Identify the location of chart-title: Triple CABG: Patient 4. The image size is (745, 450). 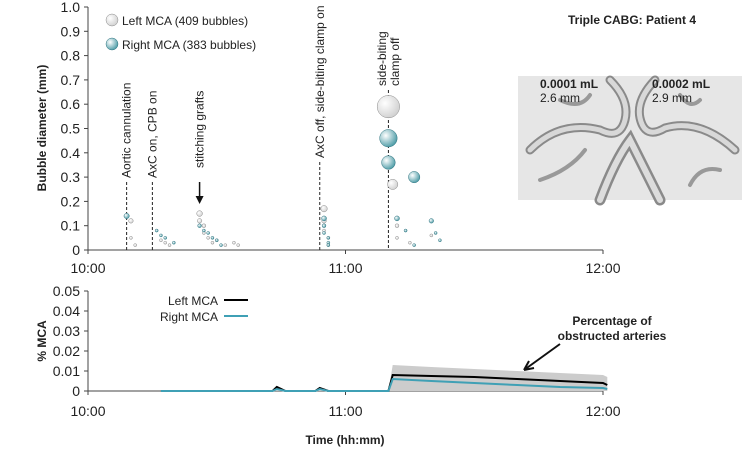
(632, 20).